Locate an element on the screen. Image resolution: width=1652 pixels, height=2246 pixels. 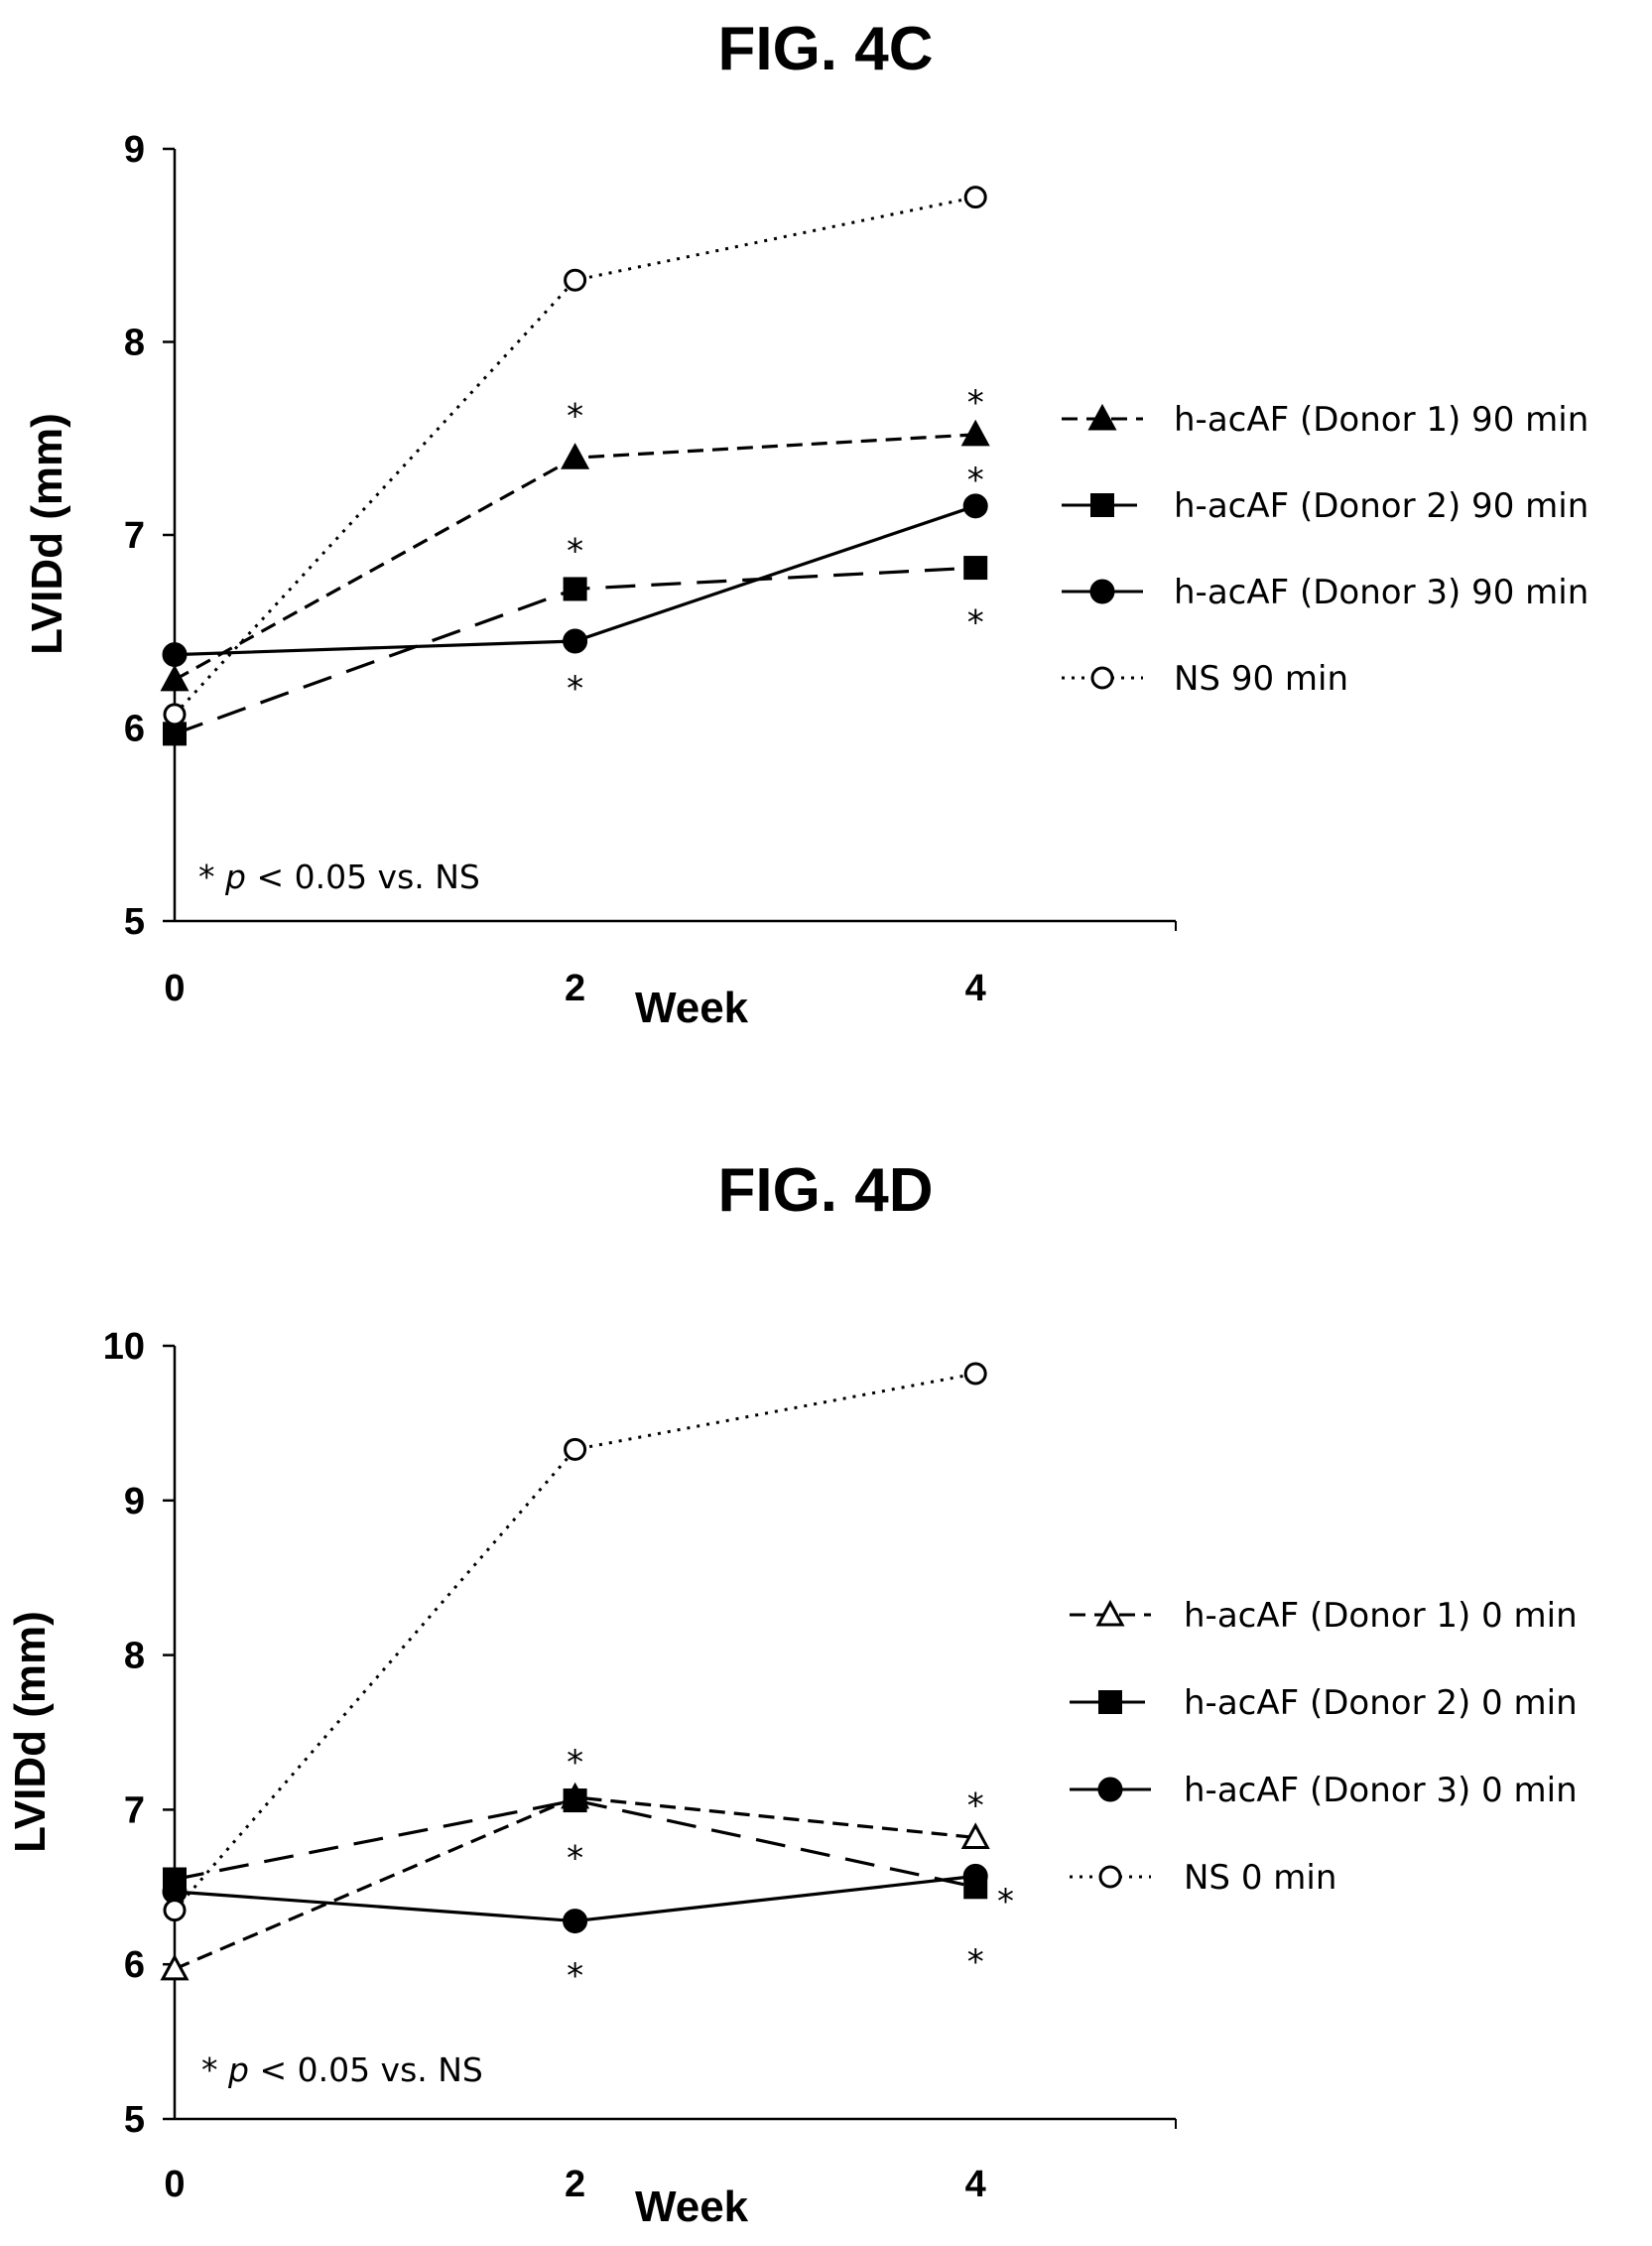
legend-entry-ns-90-min: NS 90 min is located at coordinates (1205, 679).